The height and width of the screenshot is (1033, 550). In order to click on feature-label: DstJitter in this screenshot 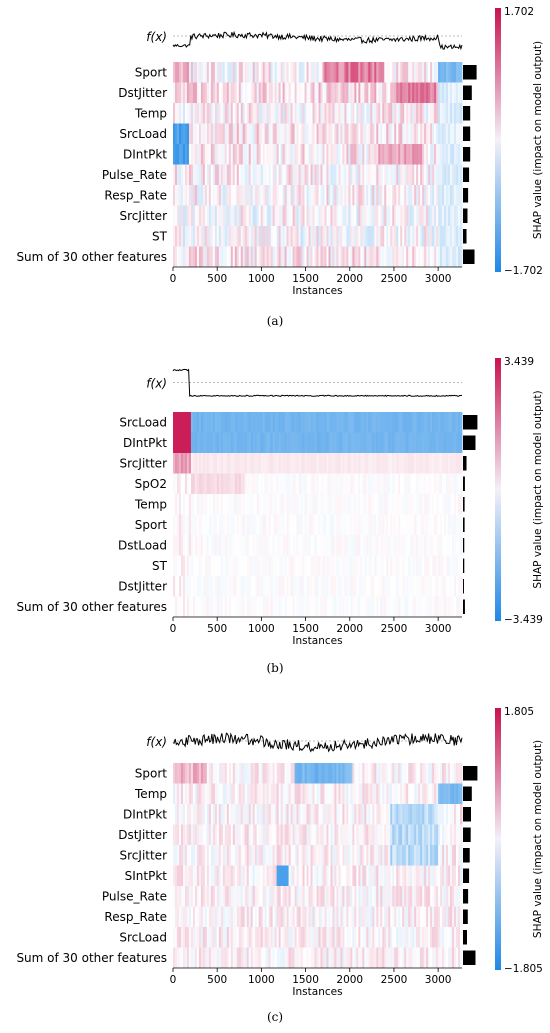, I will do `click(142, 93)`.